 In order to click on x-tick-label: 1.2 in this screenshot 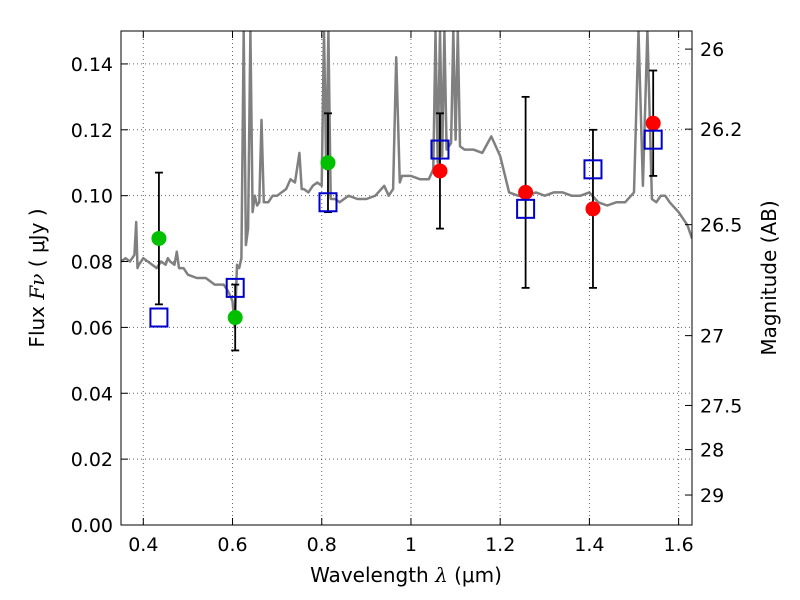, I will do `click(500, 545)`.